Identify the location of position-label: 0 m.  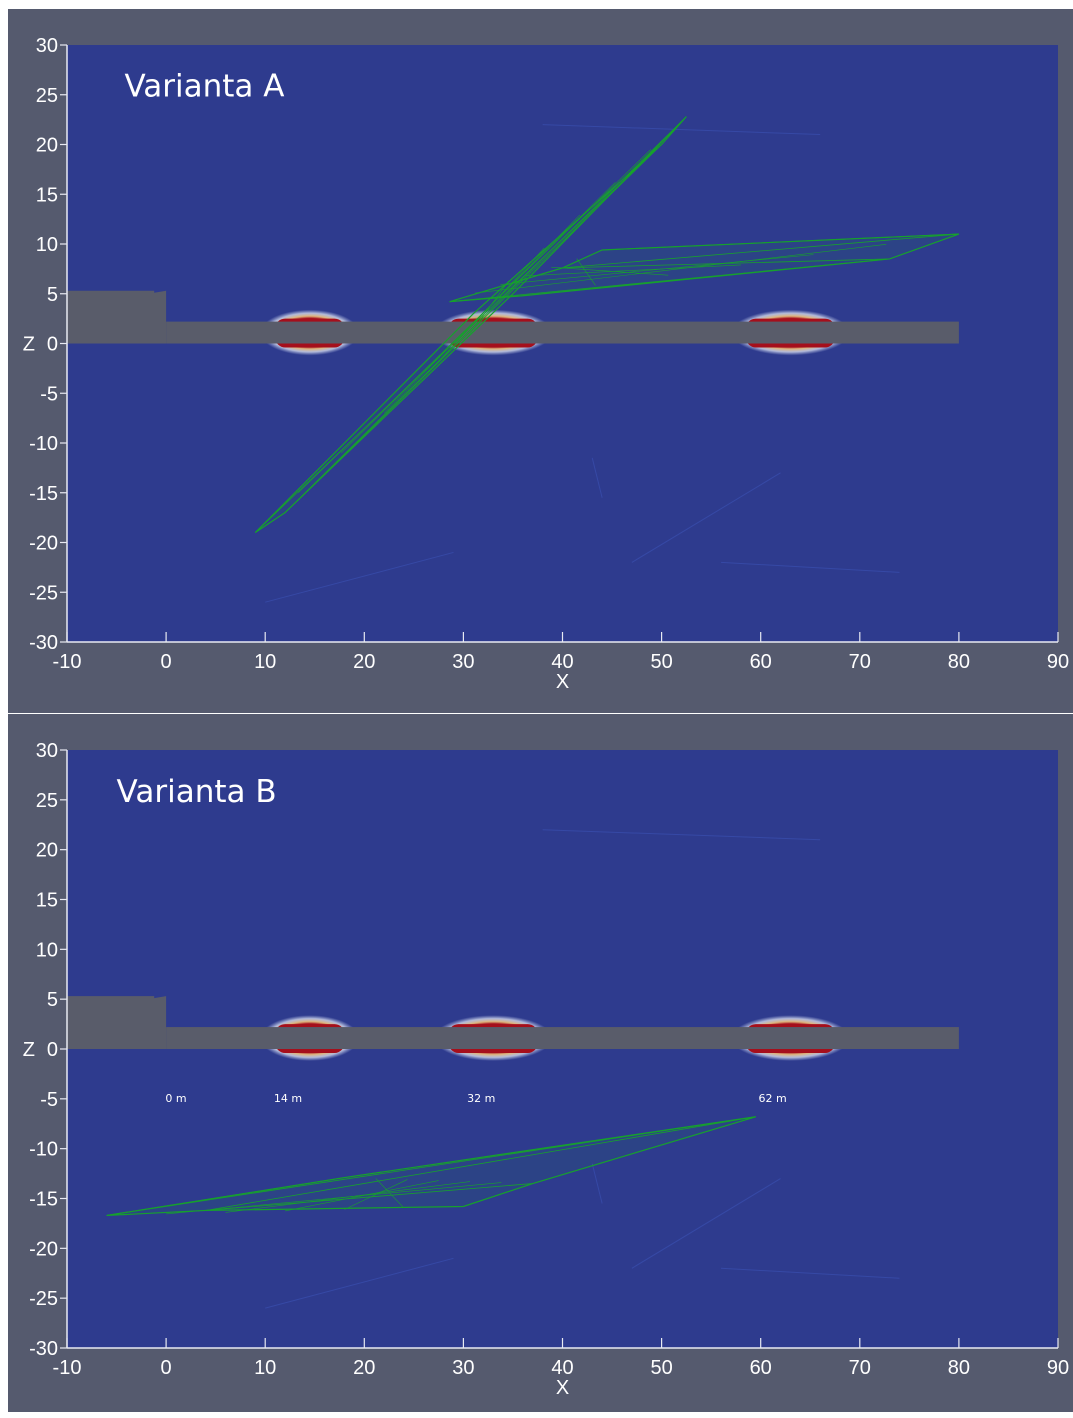
(175, 1098).